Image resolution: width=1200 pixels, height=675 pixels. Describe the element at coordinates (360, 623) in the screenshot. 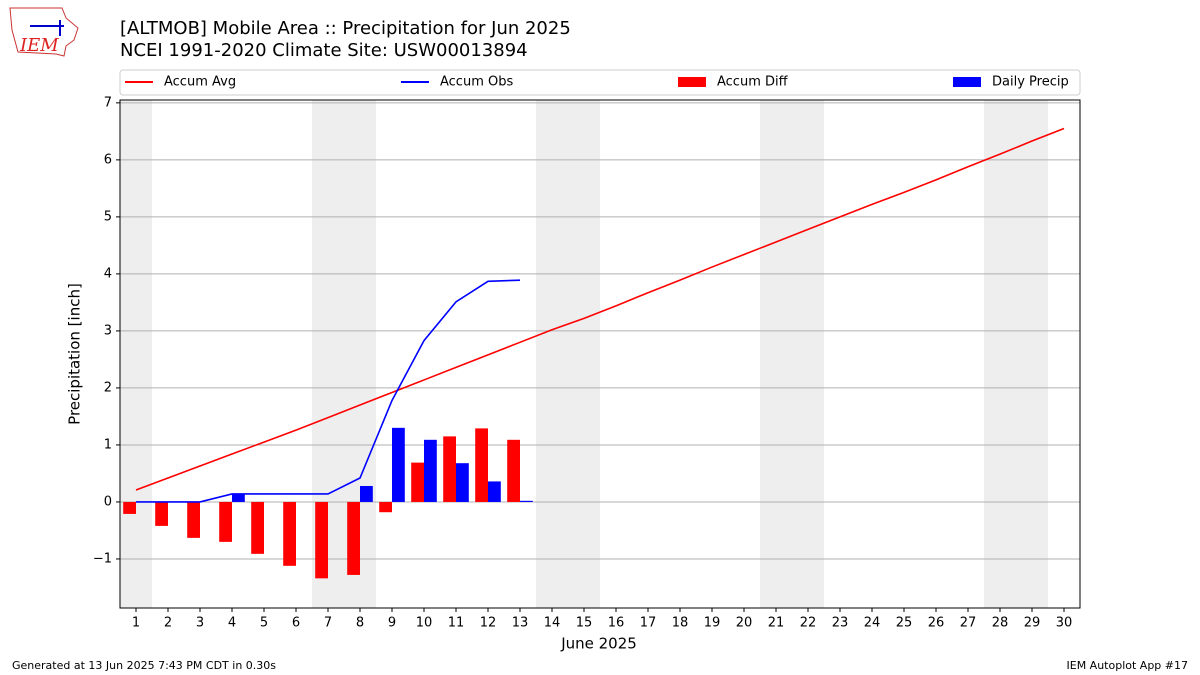

I see `x-tick-label: 8` at that location.